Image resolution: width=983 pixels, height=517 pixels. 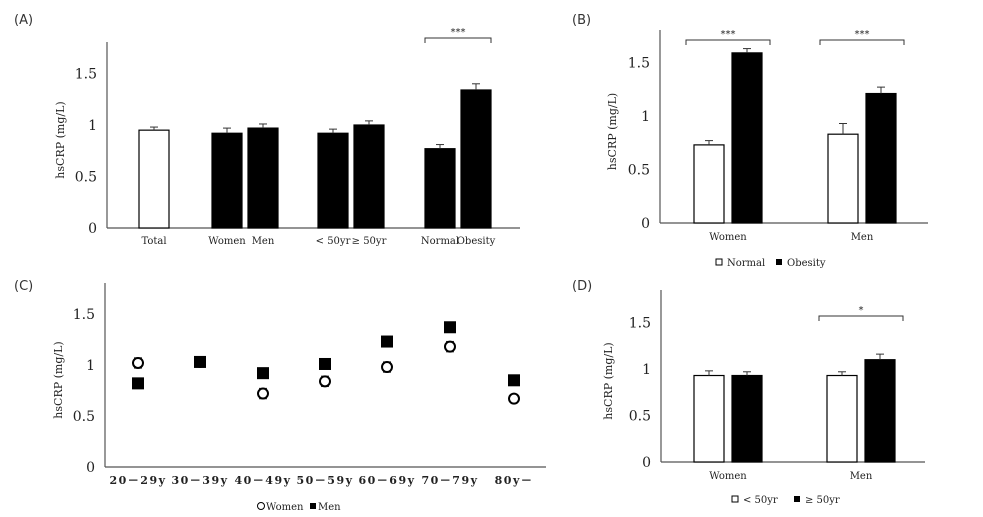 I want to click on x-category-label: Obesity, so click(x=476, y=241).